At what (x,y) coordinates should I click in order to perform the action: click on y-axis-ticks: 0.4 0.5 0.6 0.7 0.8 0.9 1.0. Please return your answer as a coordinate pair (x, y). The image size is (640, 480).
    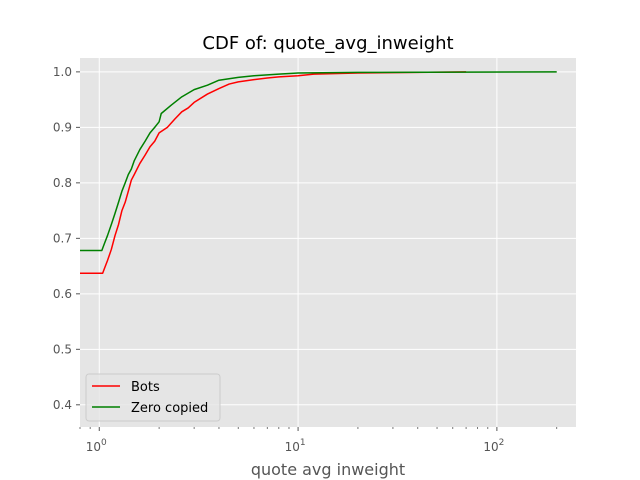
    Looking at the image, I should click on (66, 238).